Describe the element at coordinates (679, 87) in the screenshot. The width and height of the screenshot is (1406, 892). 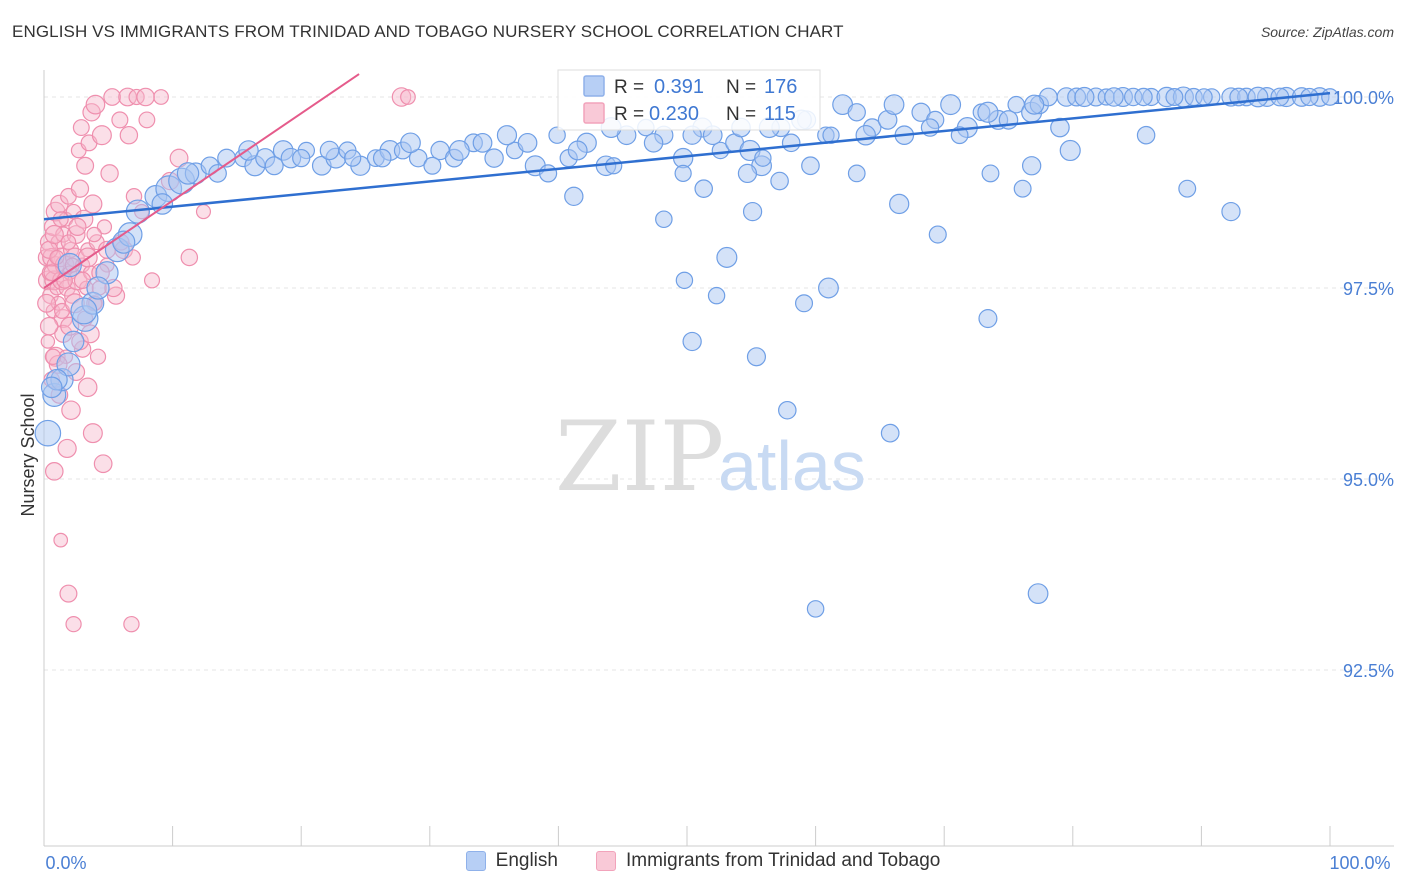
I see `stats-r-value-english: 0.391` at that location.